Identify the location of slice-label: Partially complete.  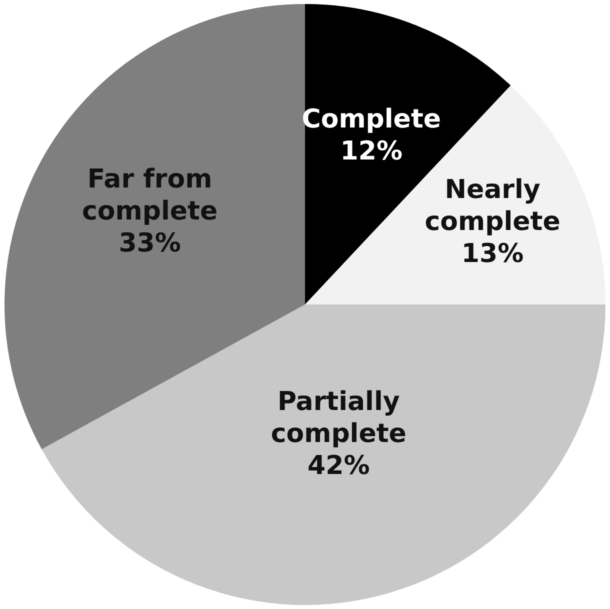
(338, 418).